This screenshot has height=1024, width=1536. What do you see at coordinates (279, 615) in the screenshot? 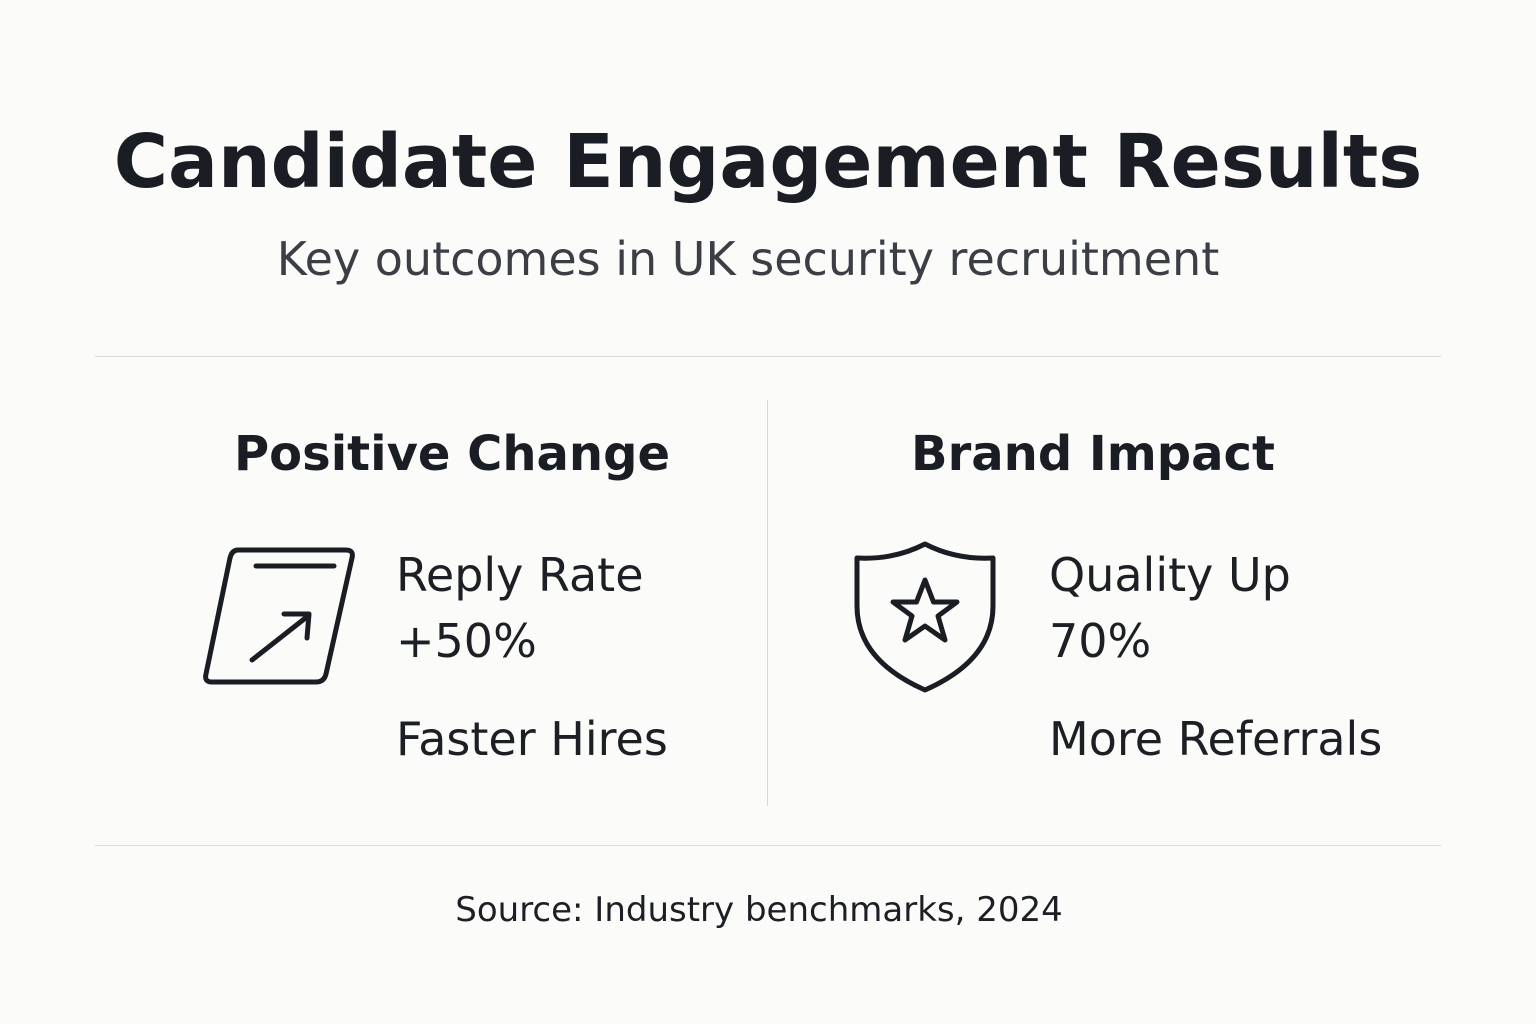
I see `trend-up-arrow-icon` at bounding box center [279, 615].